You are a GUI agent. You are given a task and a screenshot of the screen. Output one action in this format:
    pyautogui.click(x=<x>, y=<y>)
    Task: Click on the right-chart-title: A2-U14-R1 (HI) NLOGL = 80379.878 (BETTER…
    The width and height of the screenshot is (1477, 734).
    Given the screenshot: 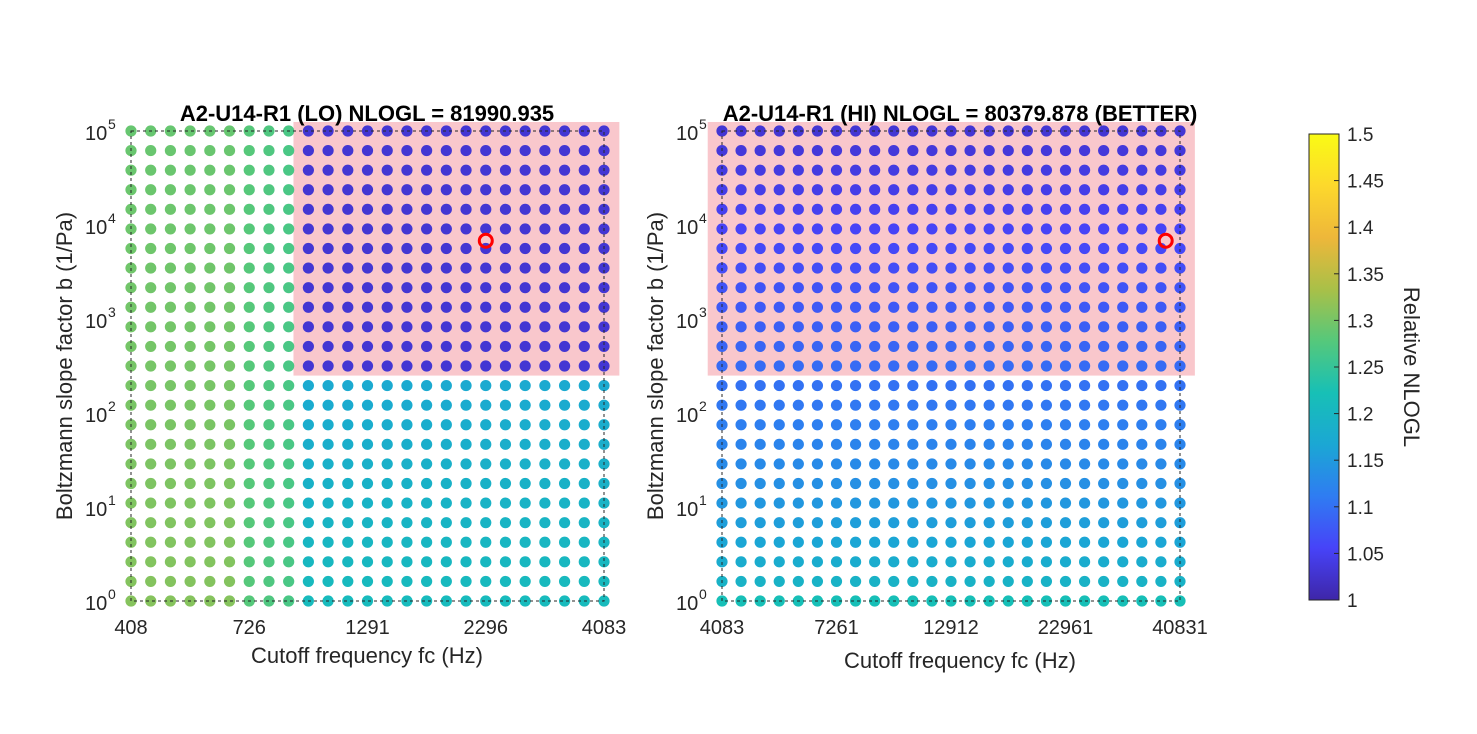 What is the action you would take?
    pyautogui.click(x=960, y=113)
    